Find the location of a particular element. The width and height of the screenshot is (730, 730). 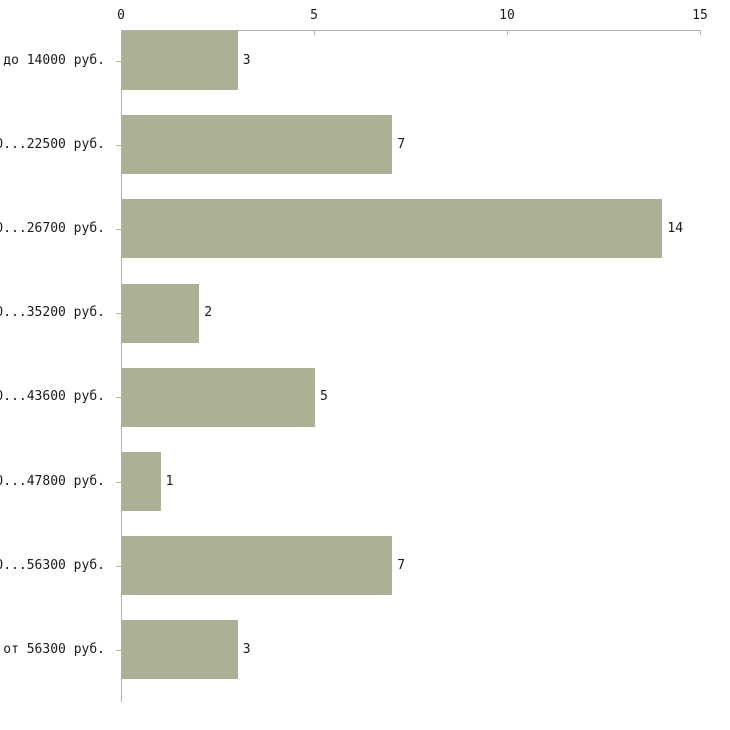

y-axis-category-label: 18300...22500 руб. is located at coordinates (52, 144).